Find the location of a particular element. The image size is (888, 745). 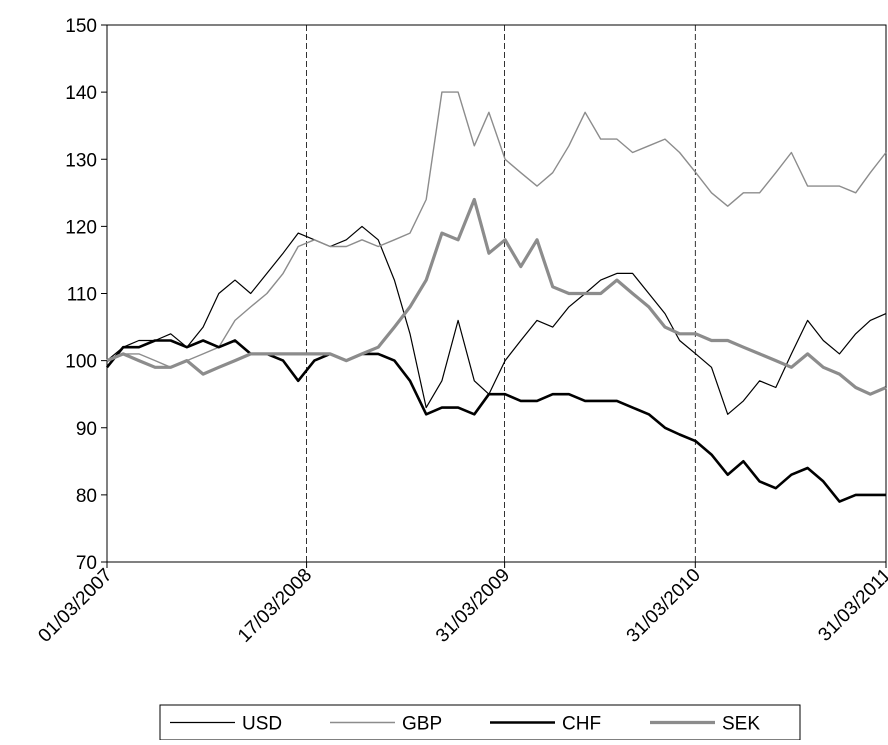

y-tick-label: 70 is located at coordinates (86, 563).